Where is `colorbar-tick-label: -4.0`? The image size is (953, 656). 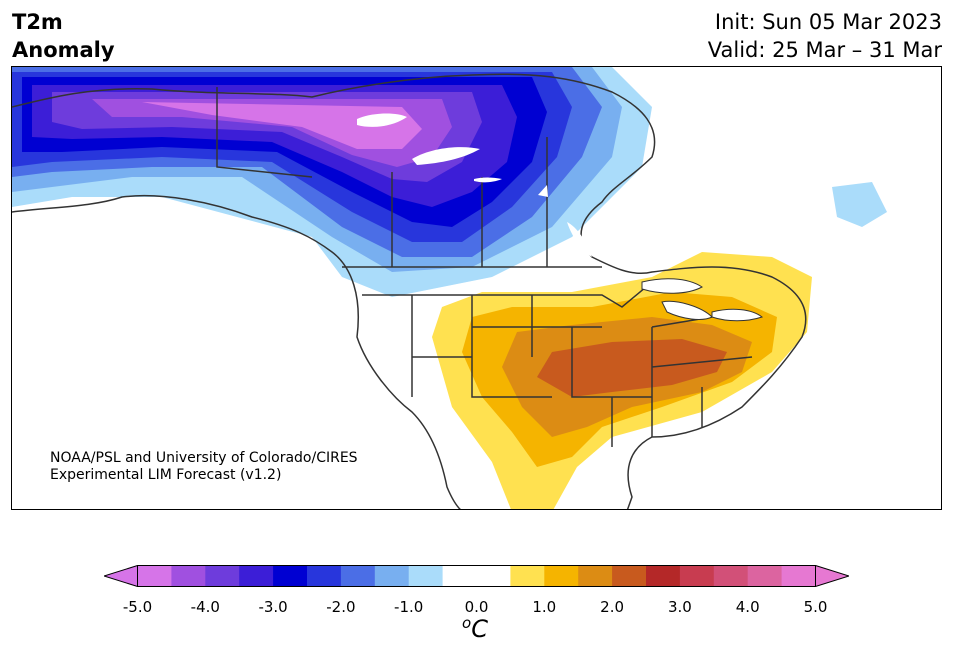
colorbar-tick-label: -4.0 is located at coordinates (205, 607).